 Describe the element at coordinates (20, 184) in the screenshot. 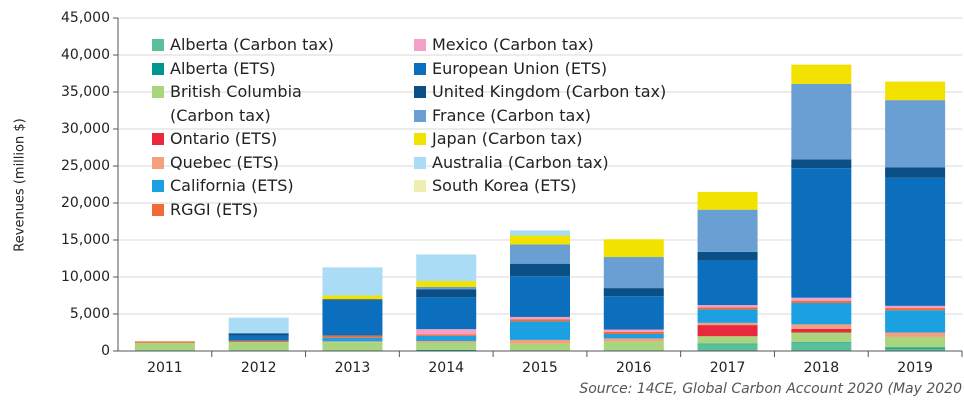

I see `y-axis-label: Revenues (million $)` at that location.